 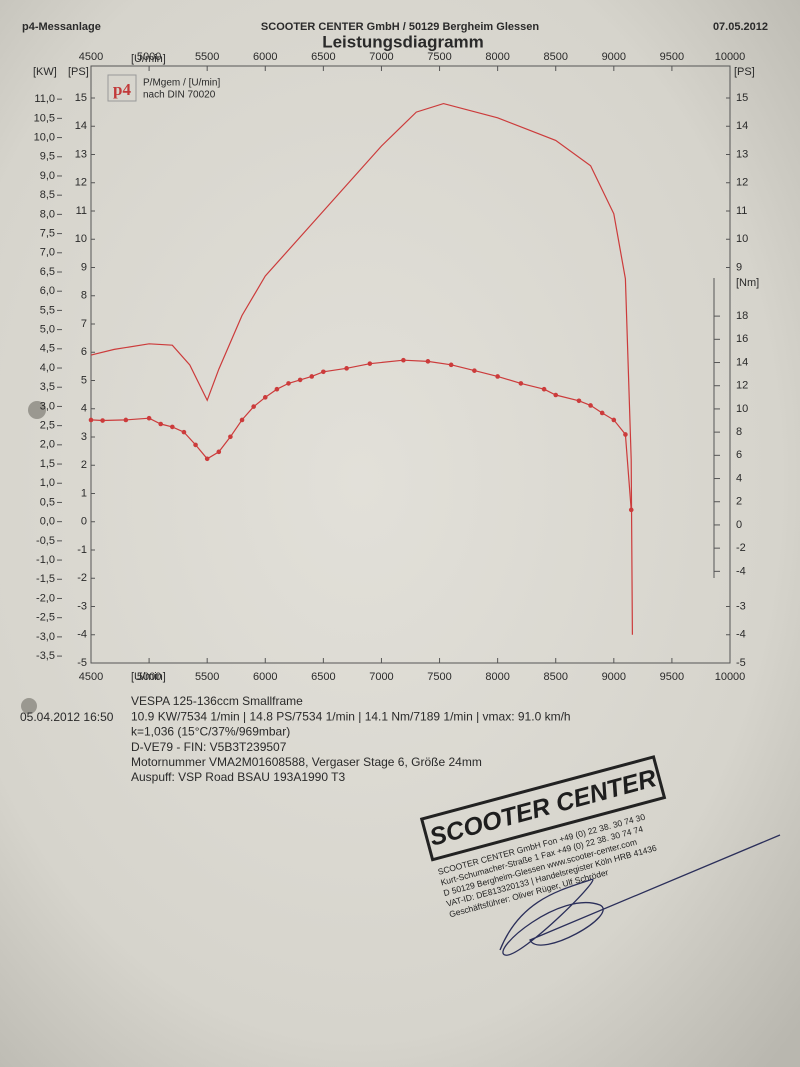 What do you see at coordinates (45, 579) in the screenshot?
I see `kw-tick-label: -1,5` at bounding box center [45, 579].